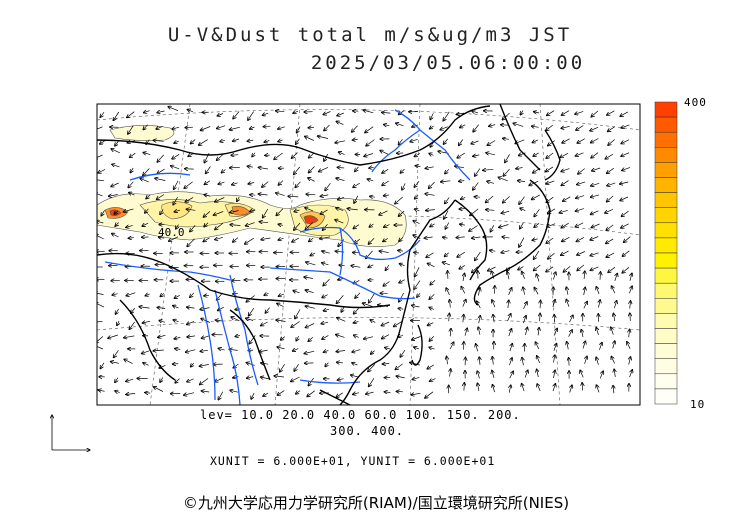 This screenshot has height=532, width=752. What do you see at coordinates (71, 432) in the screenshot?
I see `reference-vector` at bounding box center [71, 432].